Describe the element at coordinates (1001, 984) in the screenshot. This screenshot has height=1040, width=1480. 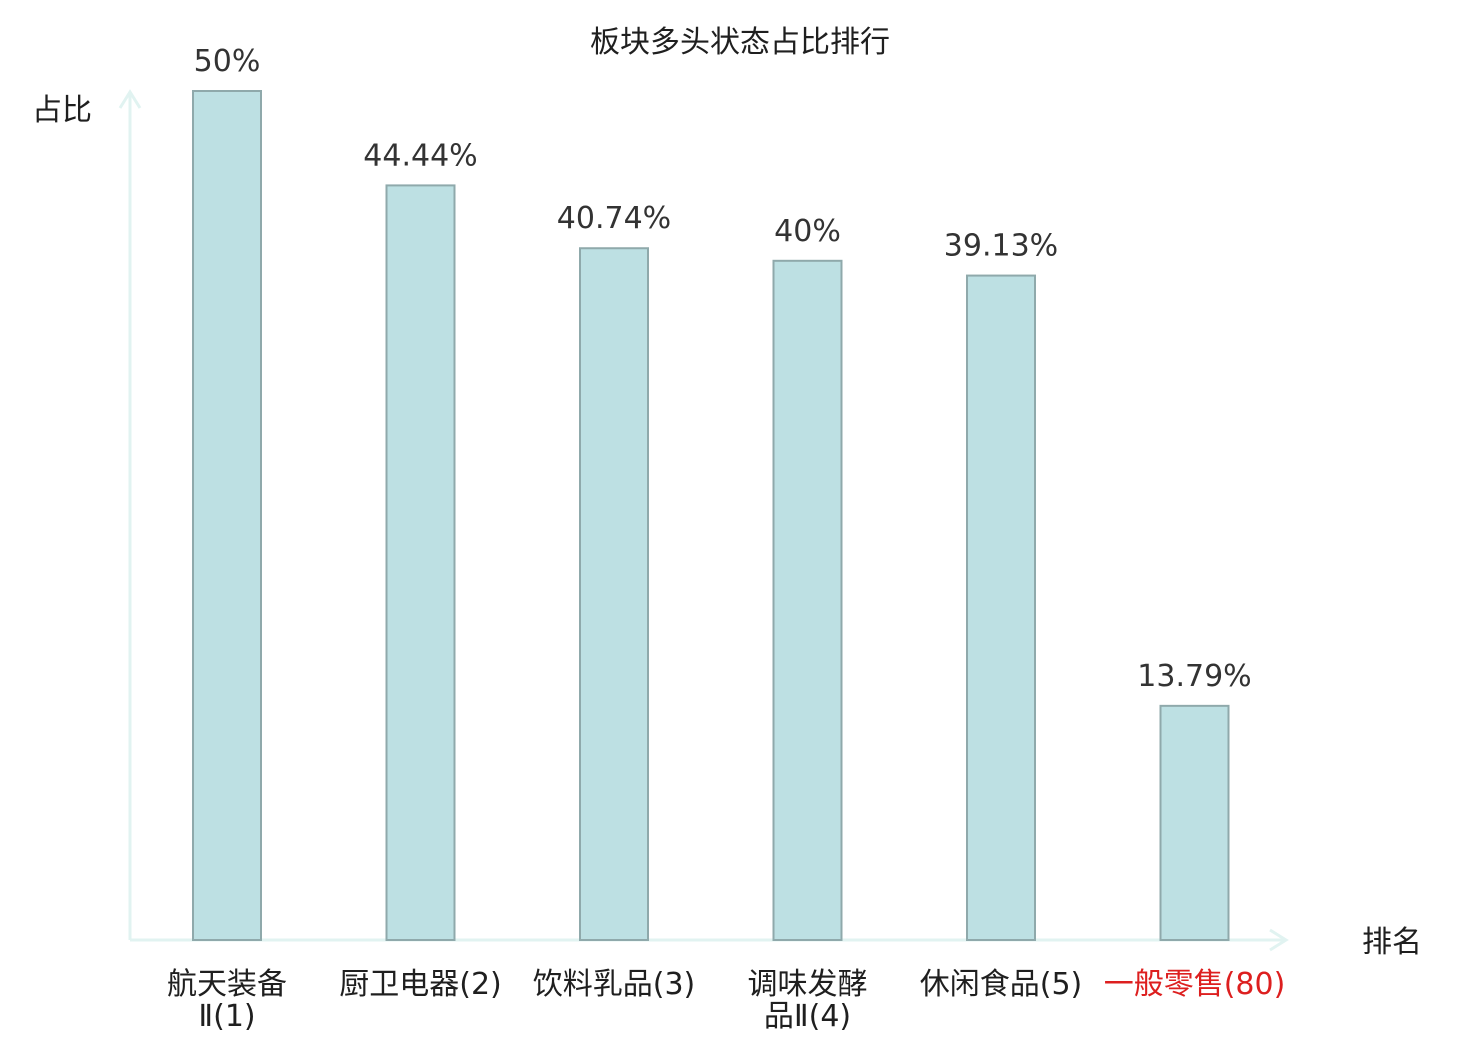
I see `x-tick-label: 休闲食品(5)` at that location.